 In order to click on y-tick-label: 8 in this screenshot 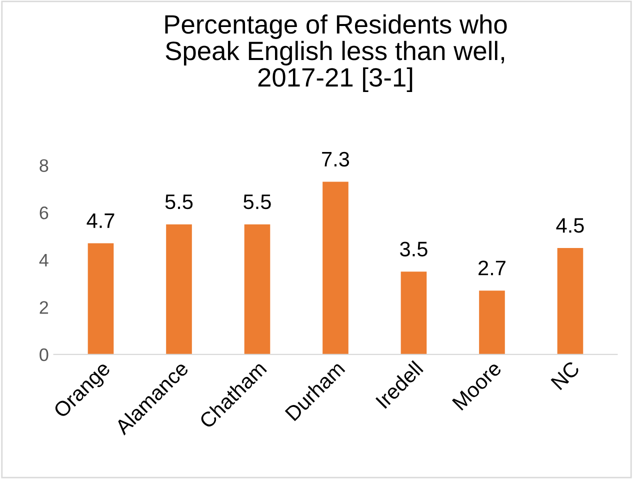, I will do `click(44, 165)`.